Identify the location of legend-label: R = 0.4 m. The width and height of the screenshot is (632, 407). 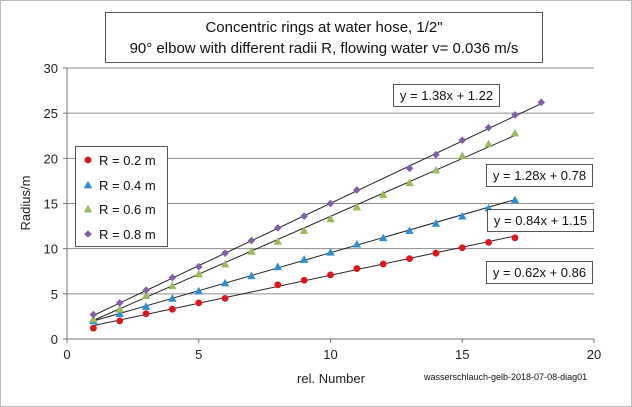
(127, 185).